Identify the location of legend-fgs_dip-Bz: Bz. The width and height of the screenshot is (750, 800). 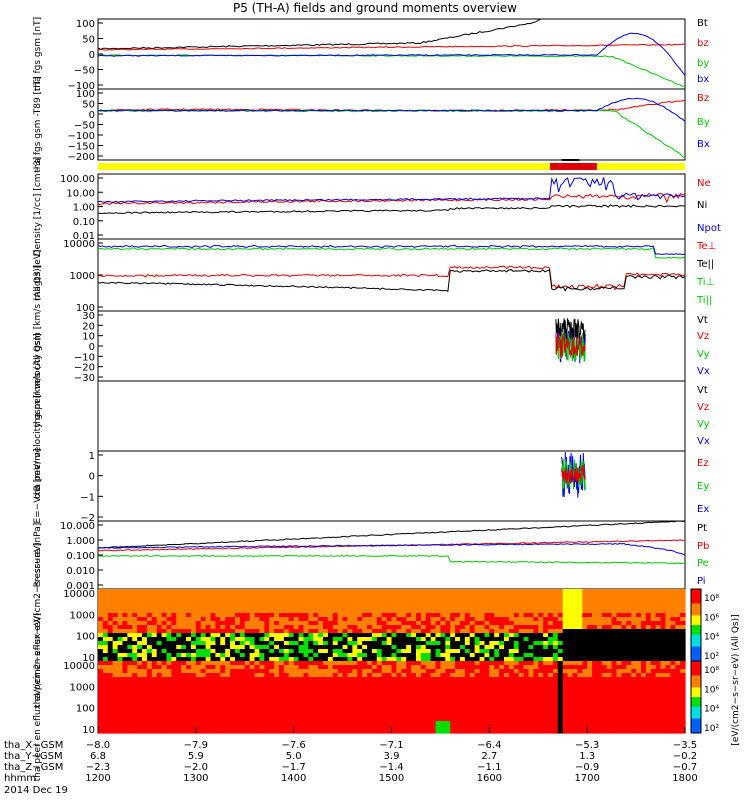
(703, 98).